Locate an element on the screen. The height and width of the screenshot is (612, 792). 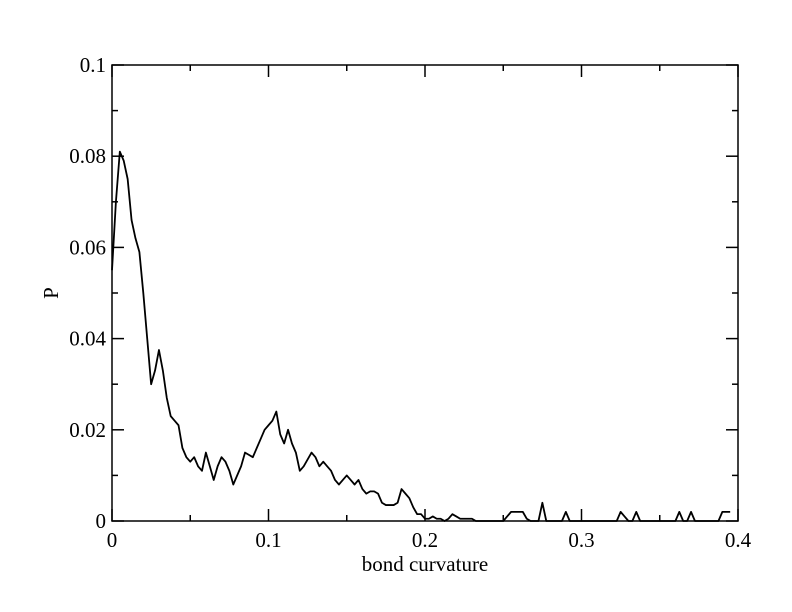
x-tick-label: 0 is located at coordinates (112, 540).